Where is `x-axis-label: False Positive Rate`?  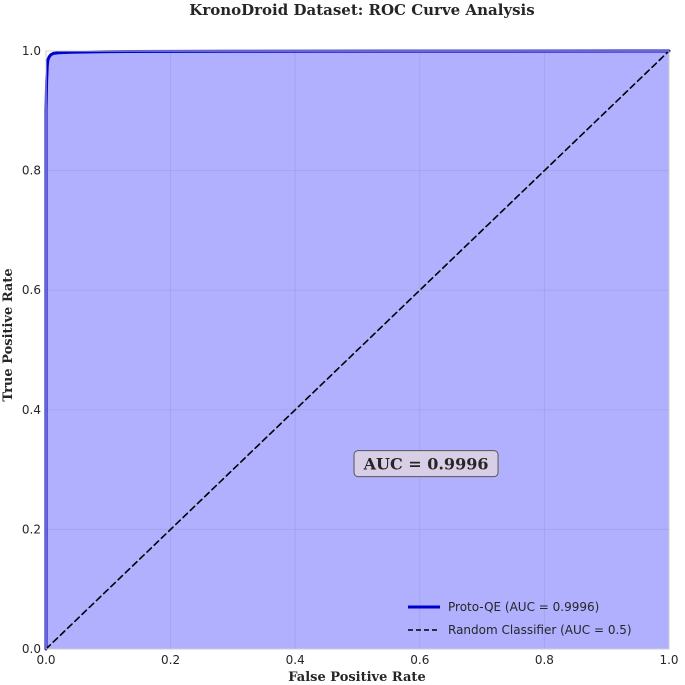
x-axis-label: False Positive Rate is located at coordinates (356, 677).